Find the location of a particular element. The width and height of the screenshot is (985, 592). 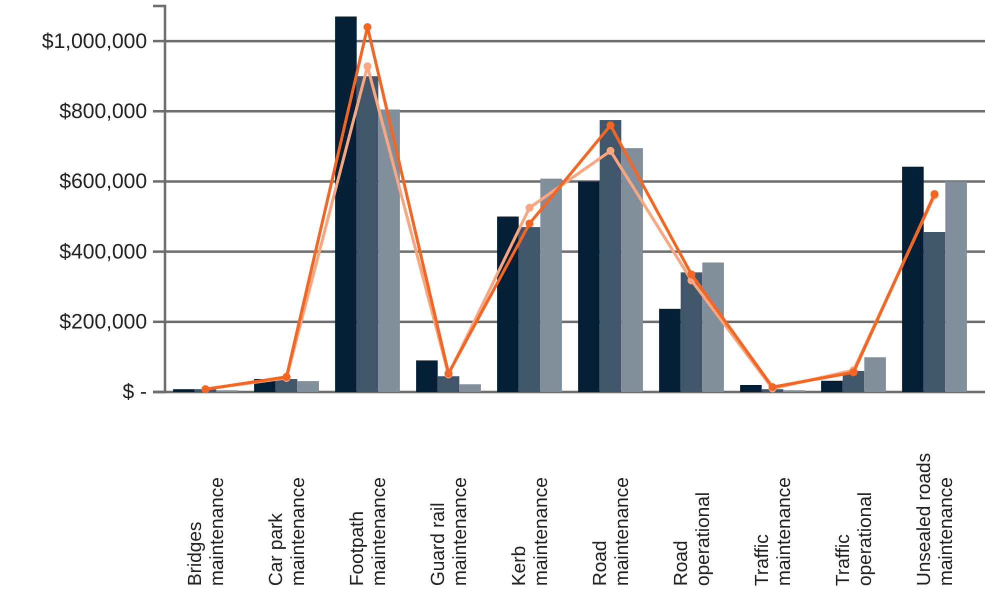

y-tick-label: $400,000 is located at coordinates (103, 252).